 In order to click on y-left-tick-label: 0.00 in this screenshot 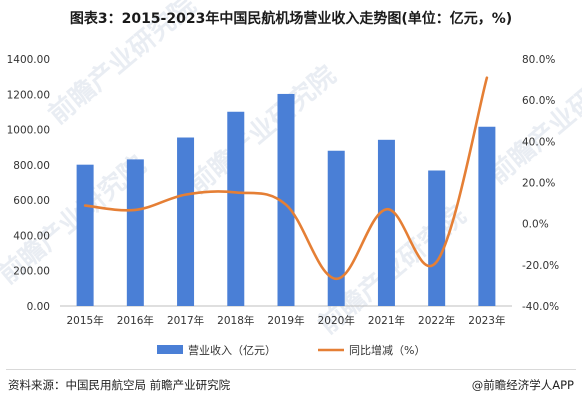, I will do `click(38, 307)`.